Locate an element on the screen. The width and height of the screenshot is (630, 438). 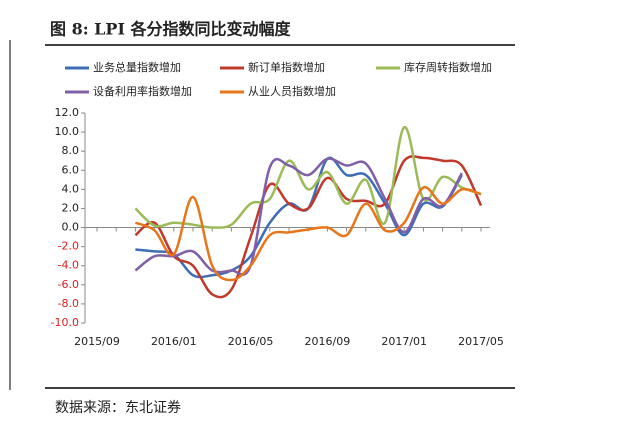
y-tick-label: -4.0 is located at coordinates (68, 265).